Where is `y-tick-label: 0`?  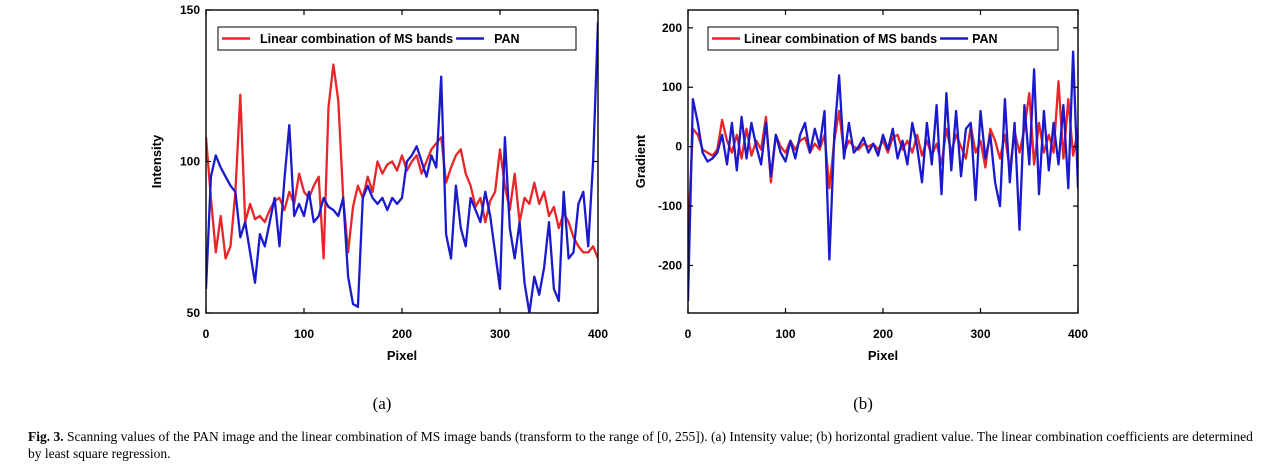
y-tick-label: 0 is located at coordinates (678, 147).